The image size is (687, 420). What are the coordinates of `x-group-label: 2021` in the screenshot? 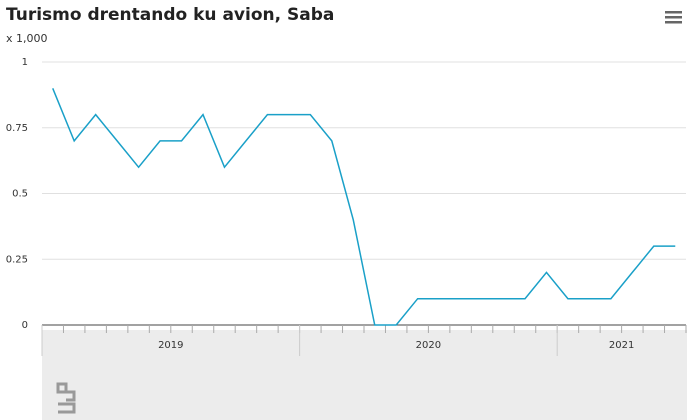 It's located at (621, 345).